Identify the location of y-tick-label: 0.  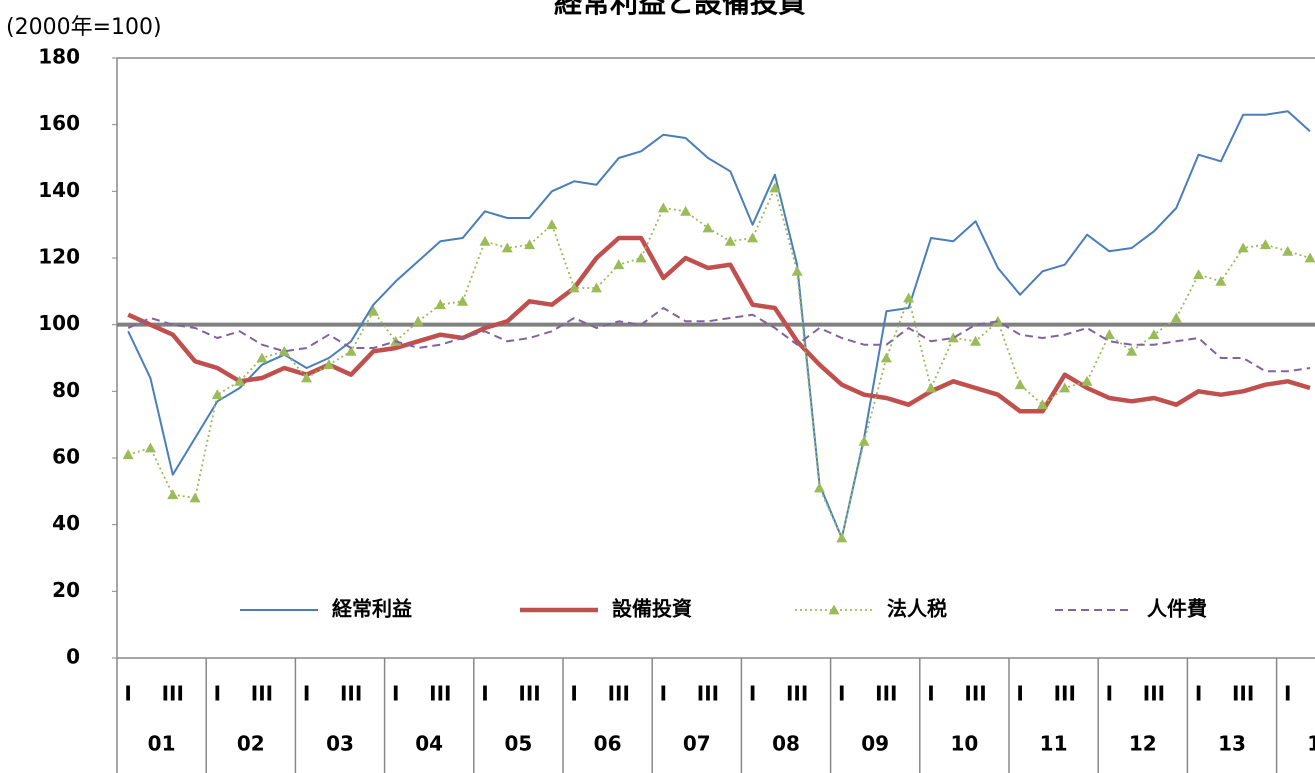
(73, 657).